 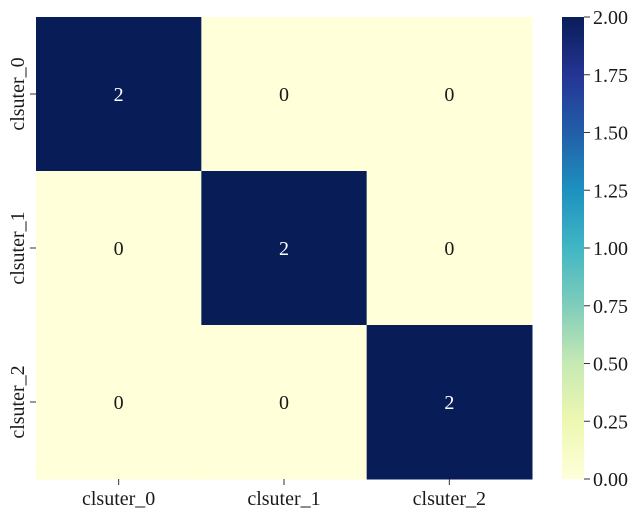 What do you see at coordinates (610, 307) in the screenshot?
I see `colorbar-tick-label: 0.75` at bounding box center [610, 307].